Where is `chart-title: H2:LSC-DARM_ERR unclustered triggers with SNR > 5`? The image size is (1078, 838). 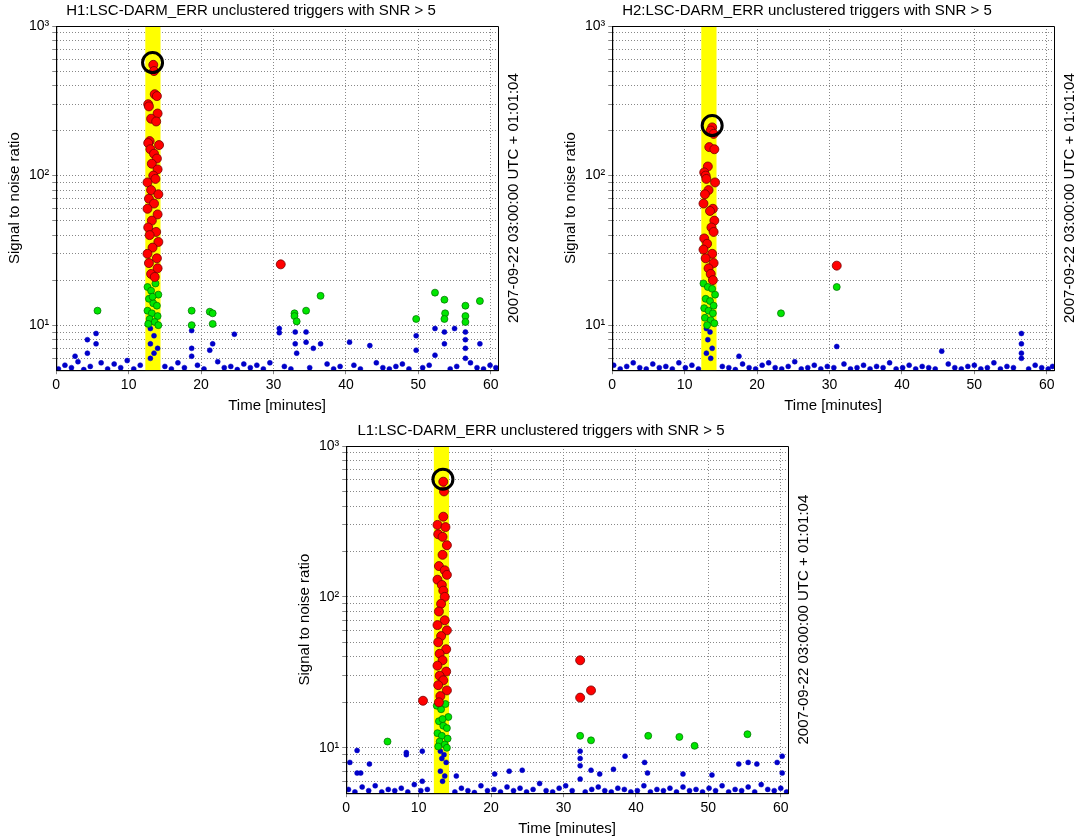
chart-title: H2:LSC-DARM_ERR unclustered triggers with SNR > 5 is located at coordinates (807, 10).